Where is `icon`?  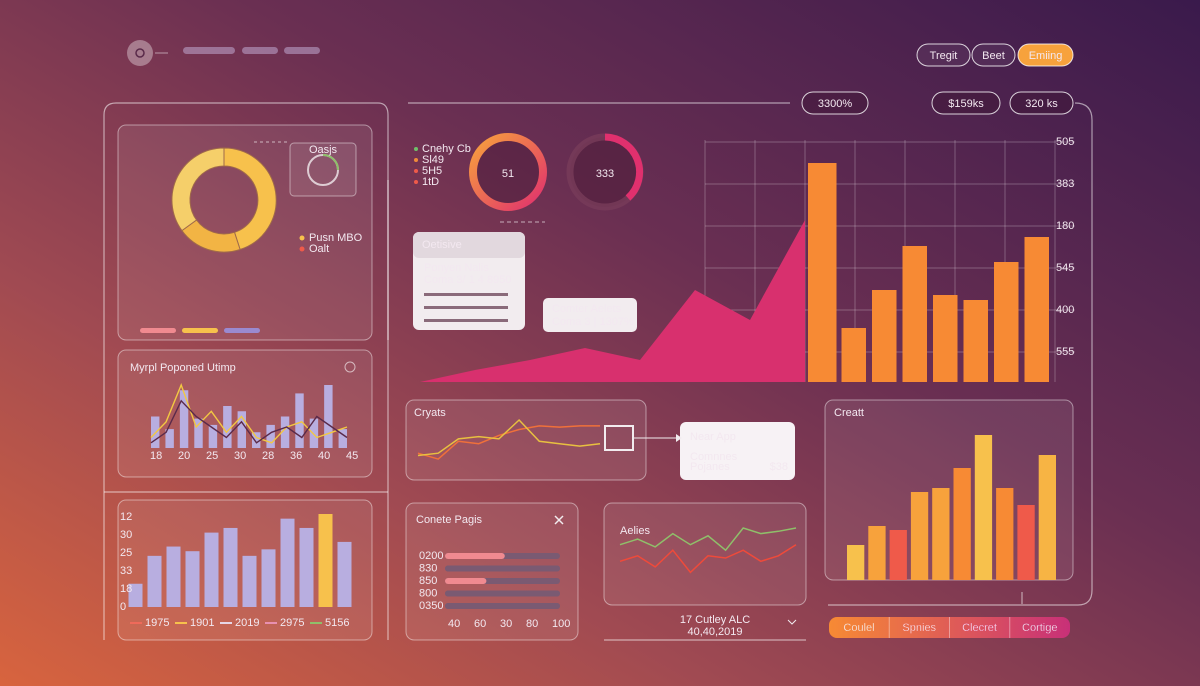
icon is located at coordinates (350, 367).